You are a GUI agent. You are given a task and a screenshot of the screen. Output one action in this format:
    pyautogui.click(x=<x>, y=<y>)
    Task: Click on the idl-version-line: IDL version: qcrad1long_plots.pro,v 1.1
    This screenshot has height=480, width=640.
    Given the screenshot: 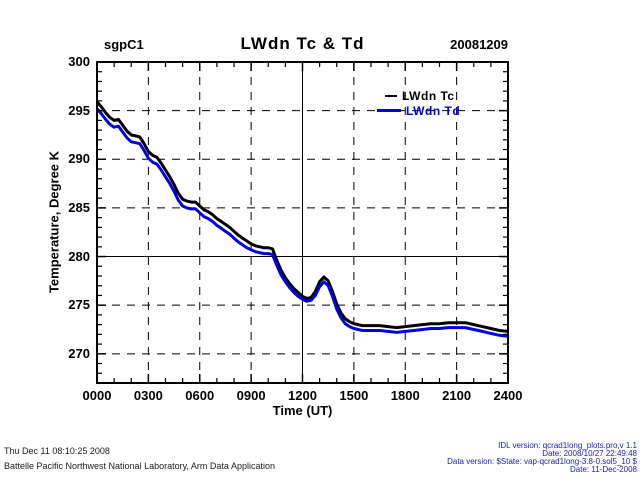 What is the action you would take?
    pyautogui.click(x=567, y=445)
    